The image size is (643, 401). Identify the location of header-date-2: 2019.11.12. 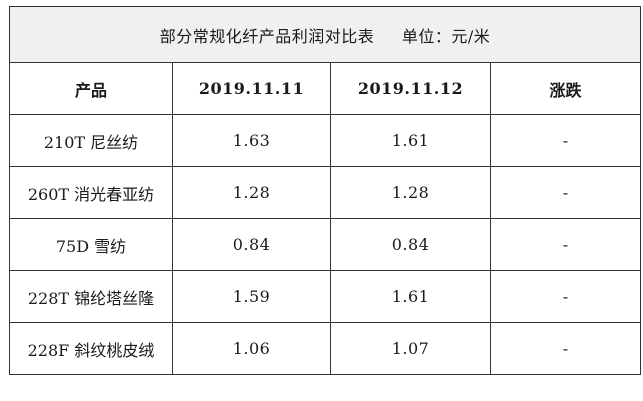
(410, 88).